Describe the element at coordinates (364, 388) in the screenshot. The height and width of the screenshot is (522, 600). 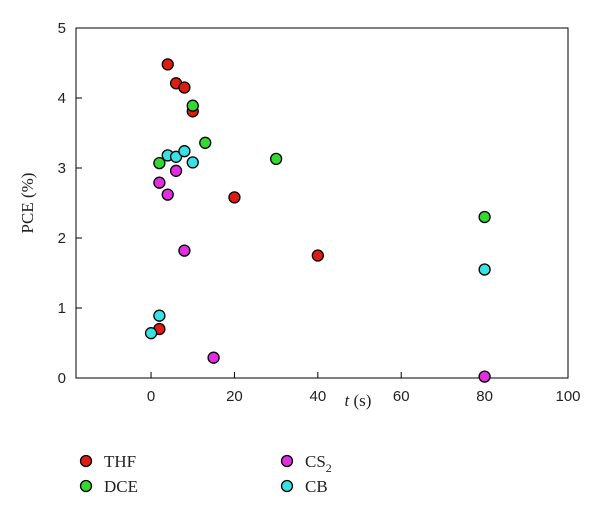
I see `x-axis-ticks: 0 20 40 60 80 100` at that location.